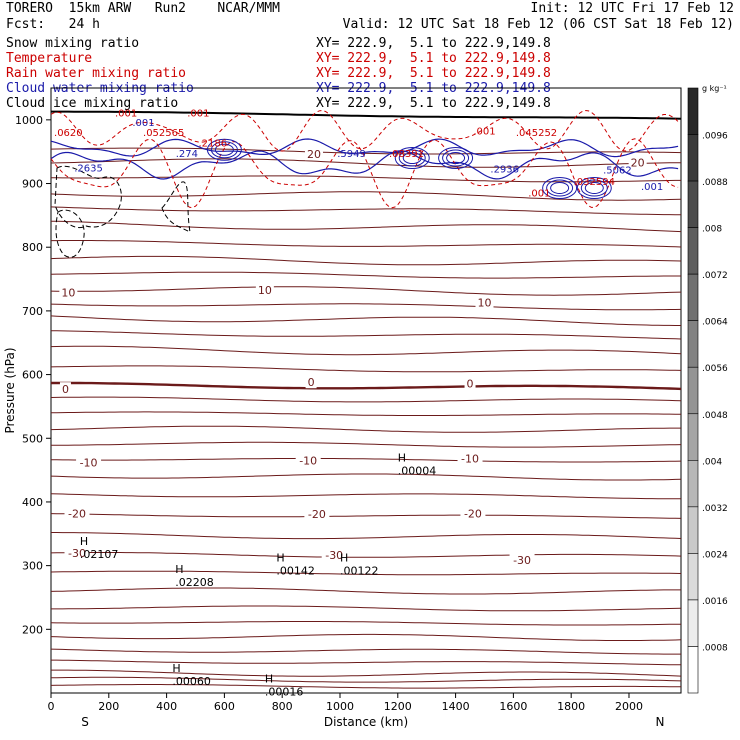 The height and width of the screenshot is (740, 740). I want to click on high-value: .00122, so click(359, 570).